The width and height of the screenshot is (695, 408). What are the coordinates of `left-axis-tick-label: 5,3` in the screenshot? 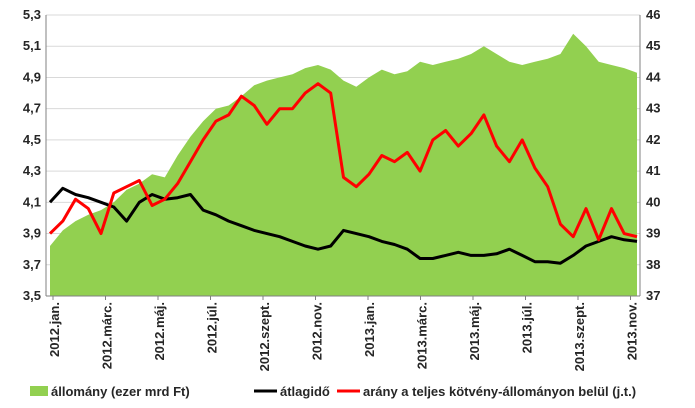 It's located at (32, 14).